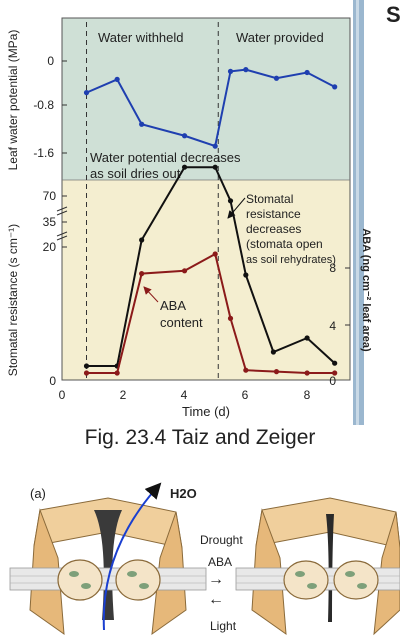 The height and width of the screenshot is (640, 400). Describe the element at coordinates (135, 173) in the screenshot. I see `water-potential-annotation-line-2: as soil dries out` at that location.